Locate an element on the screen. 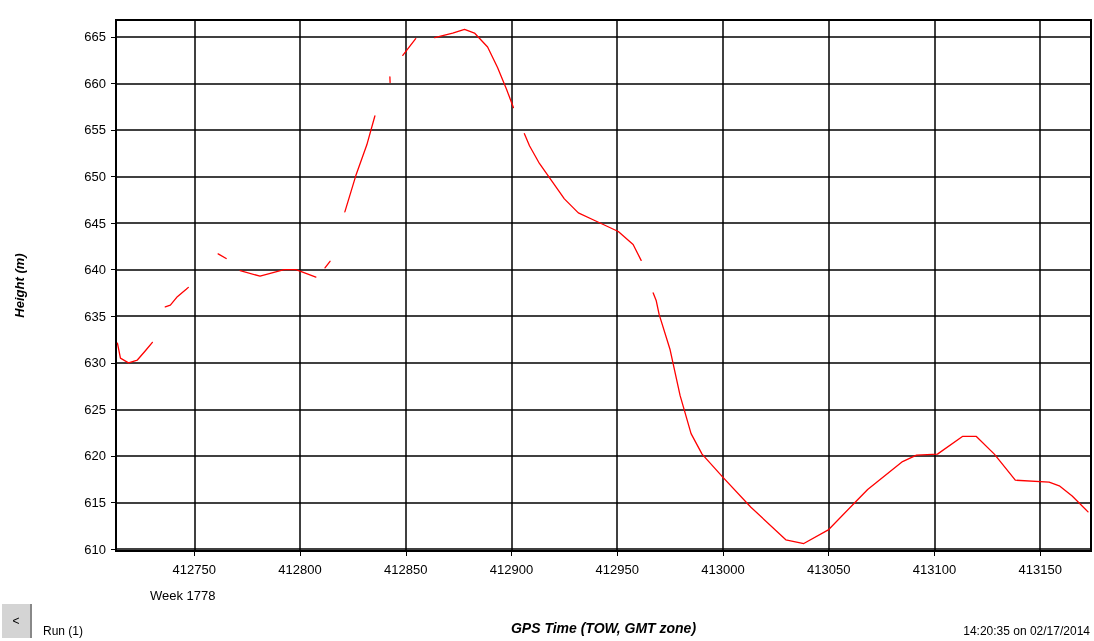  y-tick-label: 635 is located at coordinates (95, 316).